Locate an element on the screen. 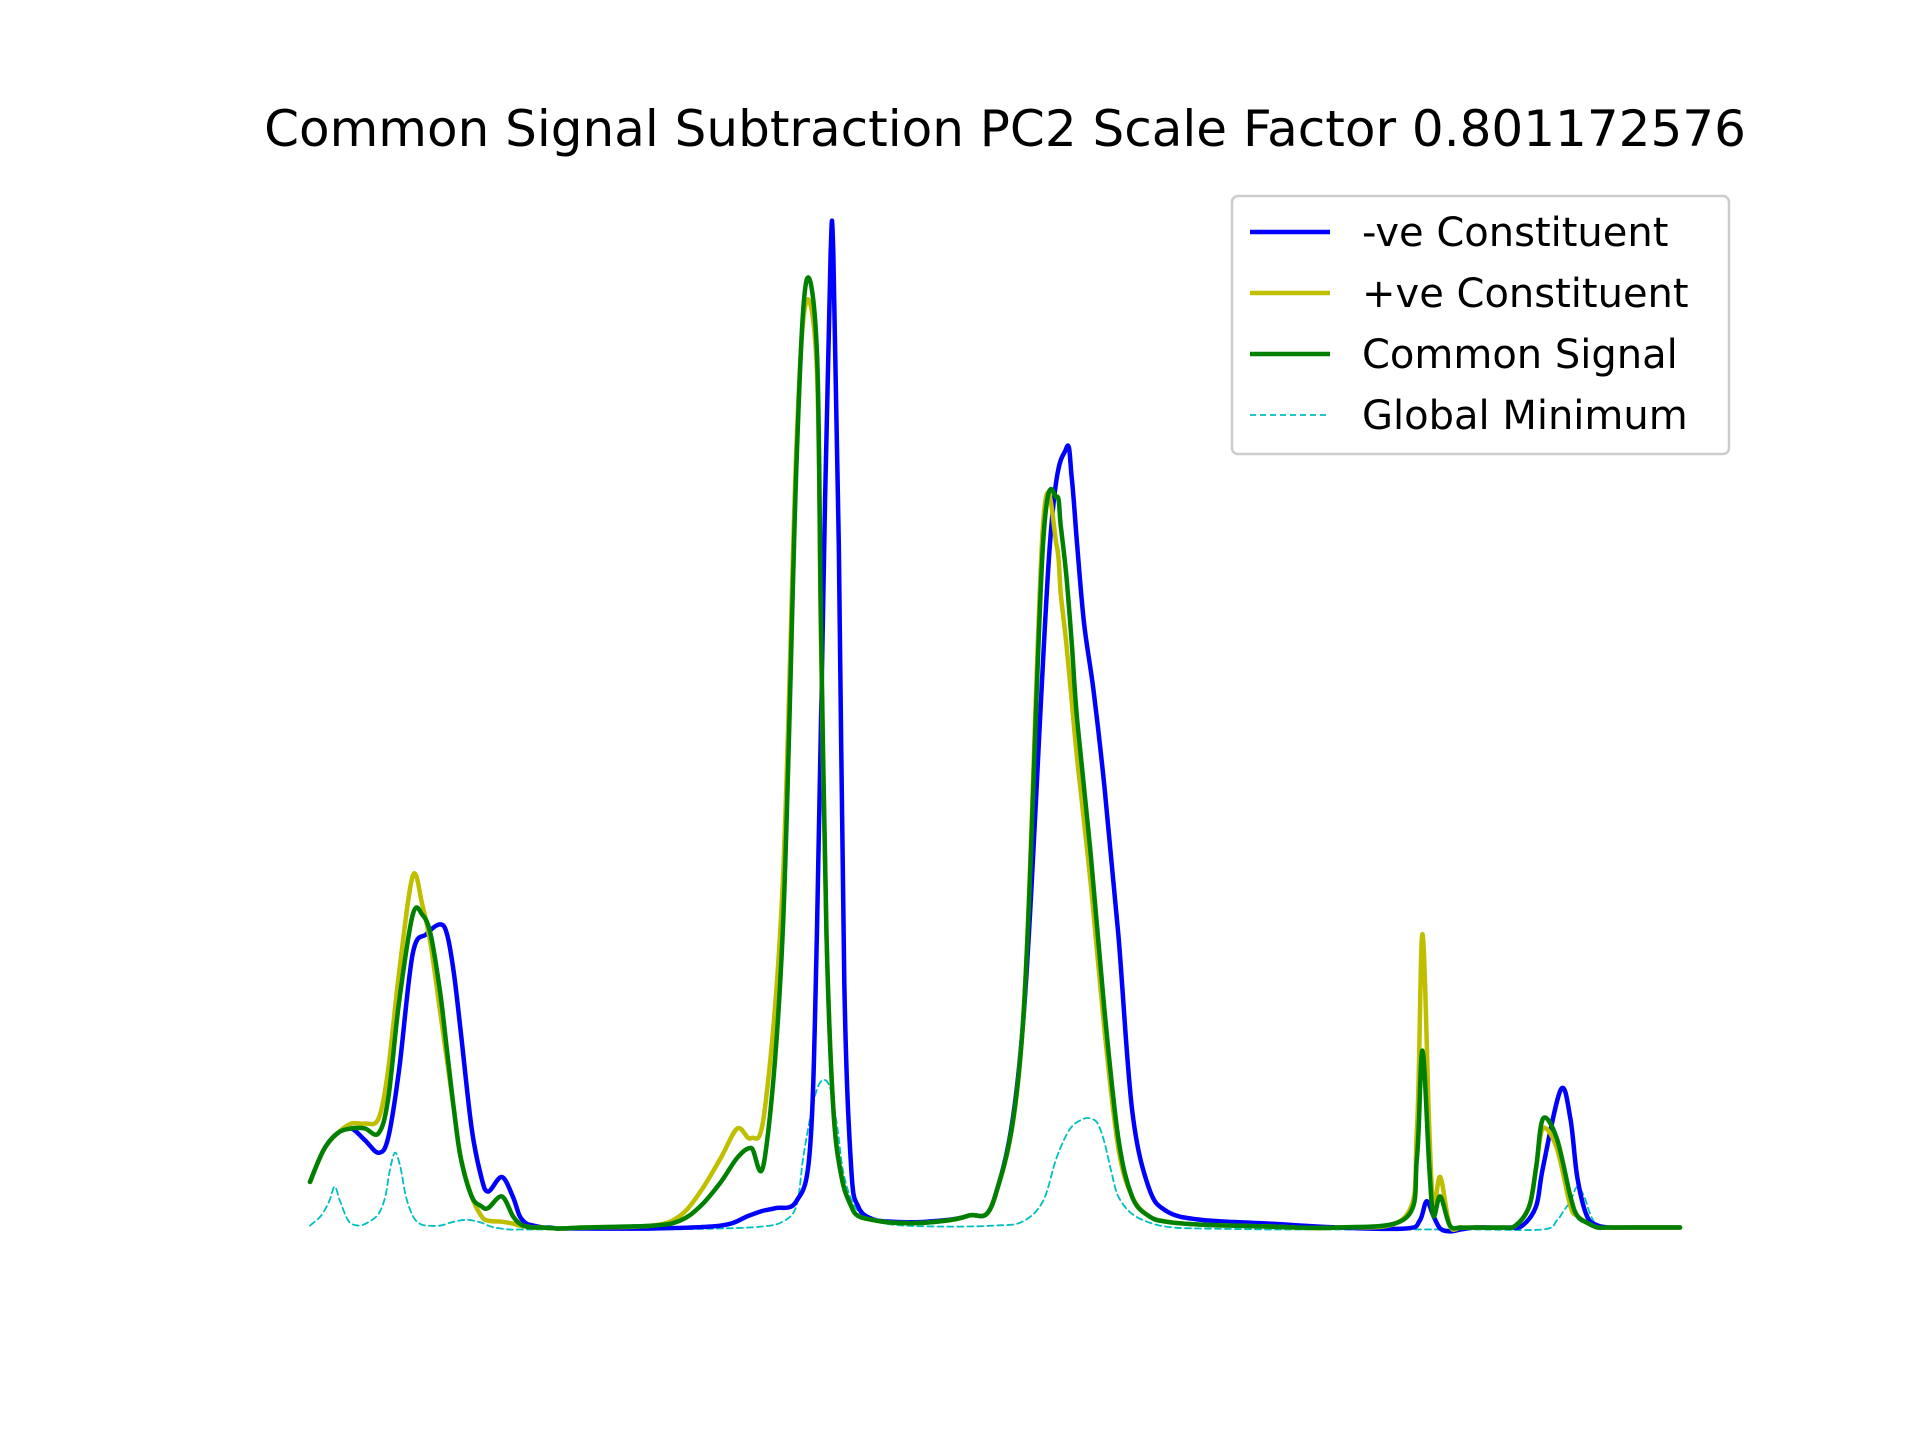 Image resolution: width=1920 pixels, height=1440 pixels. series-line-global-minimum is located at coordinates (995, 1155).